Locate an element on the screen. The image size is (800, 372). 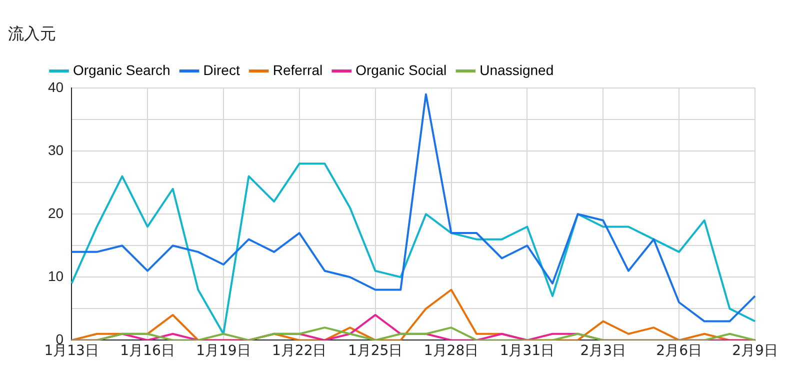
y-tick-label: 30 is located at coordinates (56, 150).